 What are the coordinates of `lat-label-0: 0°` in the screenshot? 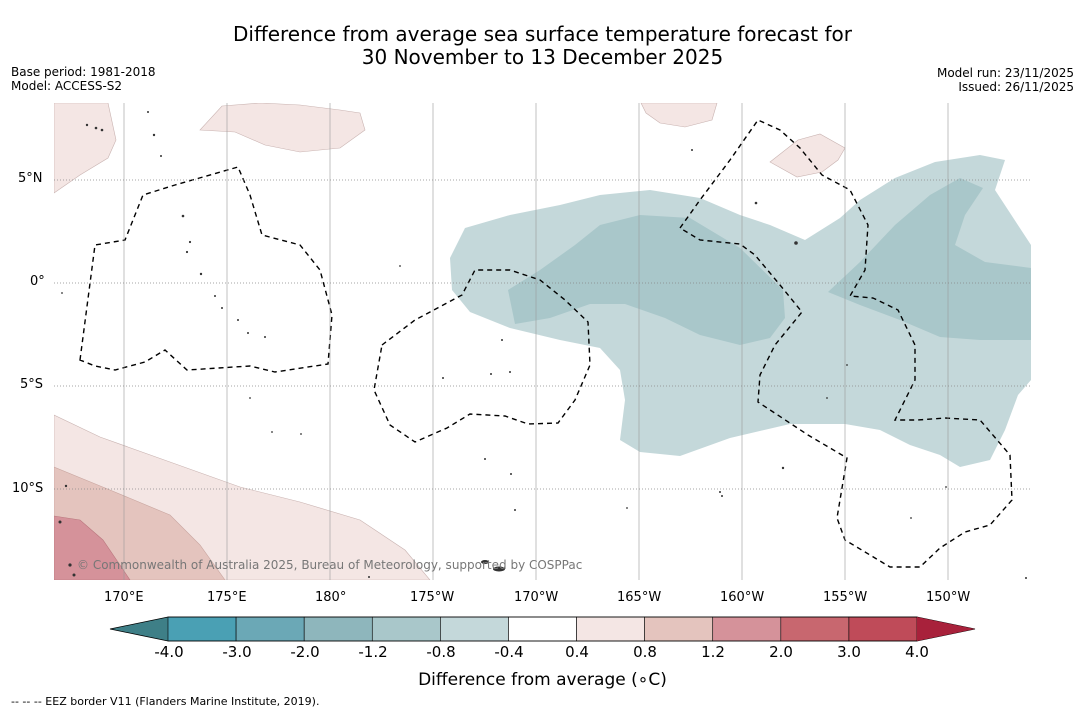 It's located at (37, 281).